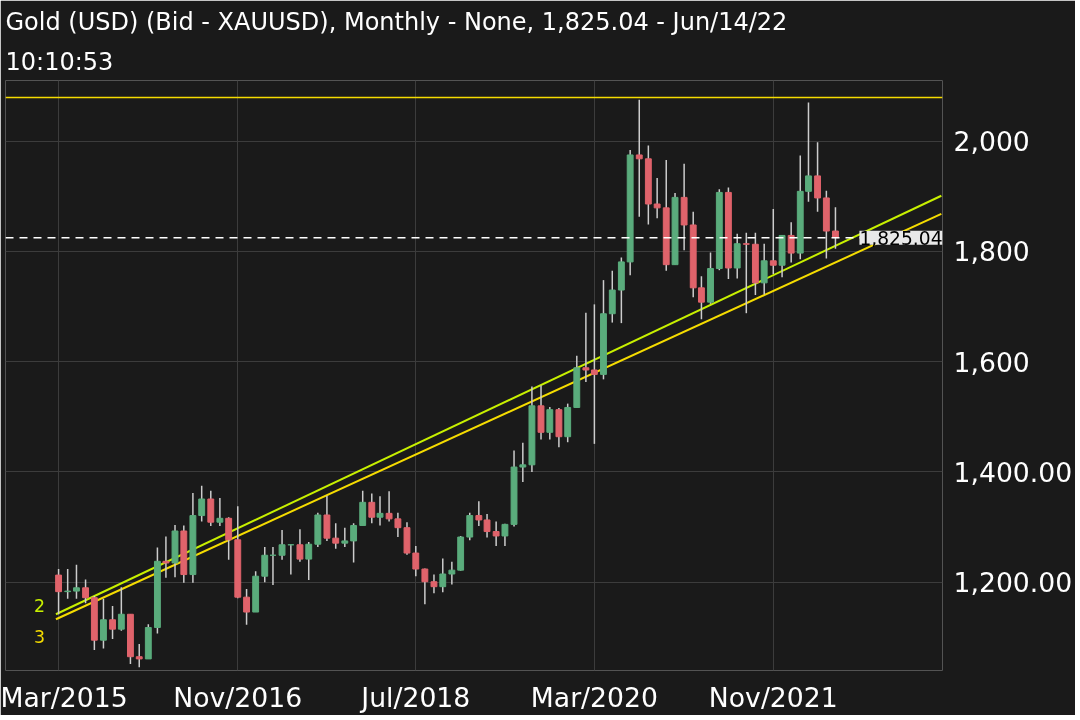 Image resolution: width=1080 pixels, height=720 pixels. I want to click on y-tick-label: 1,800, so click(991, 252).